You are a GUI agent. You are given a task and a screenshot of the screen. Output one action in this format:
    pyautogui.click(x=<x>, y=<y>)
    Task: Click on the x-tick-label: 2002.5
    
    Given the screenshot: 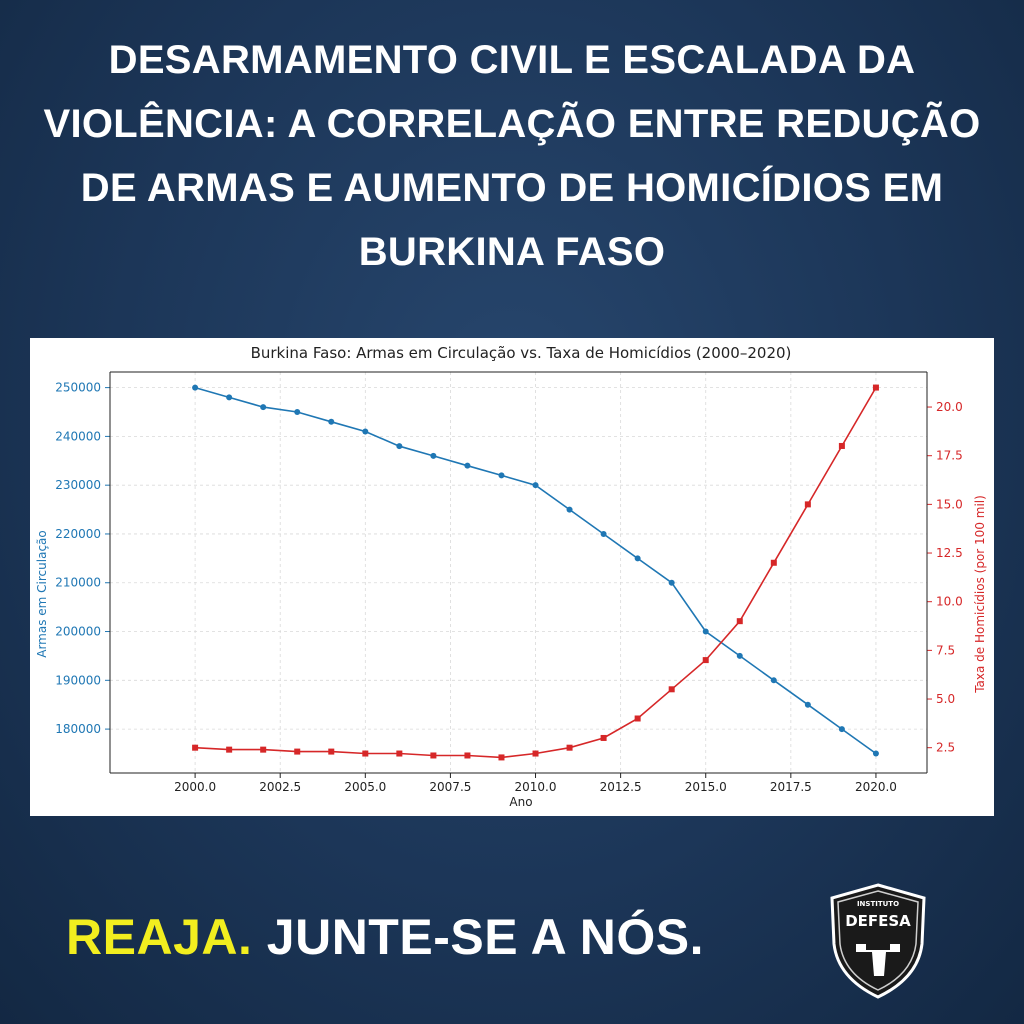 What is the action you would take?
    pyautogui.click(x=280, y=787)
    